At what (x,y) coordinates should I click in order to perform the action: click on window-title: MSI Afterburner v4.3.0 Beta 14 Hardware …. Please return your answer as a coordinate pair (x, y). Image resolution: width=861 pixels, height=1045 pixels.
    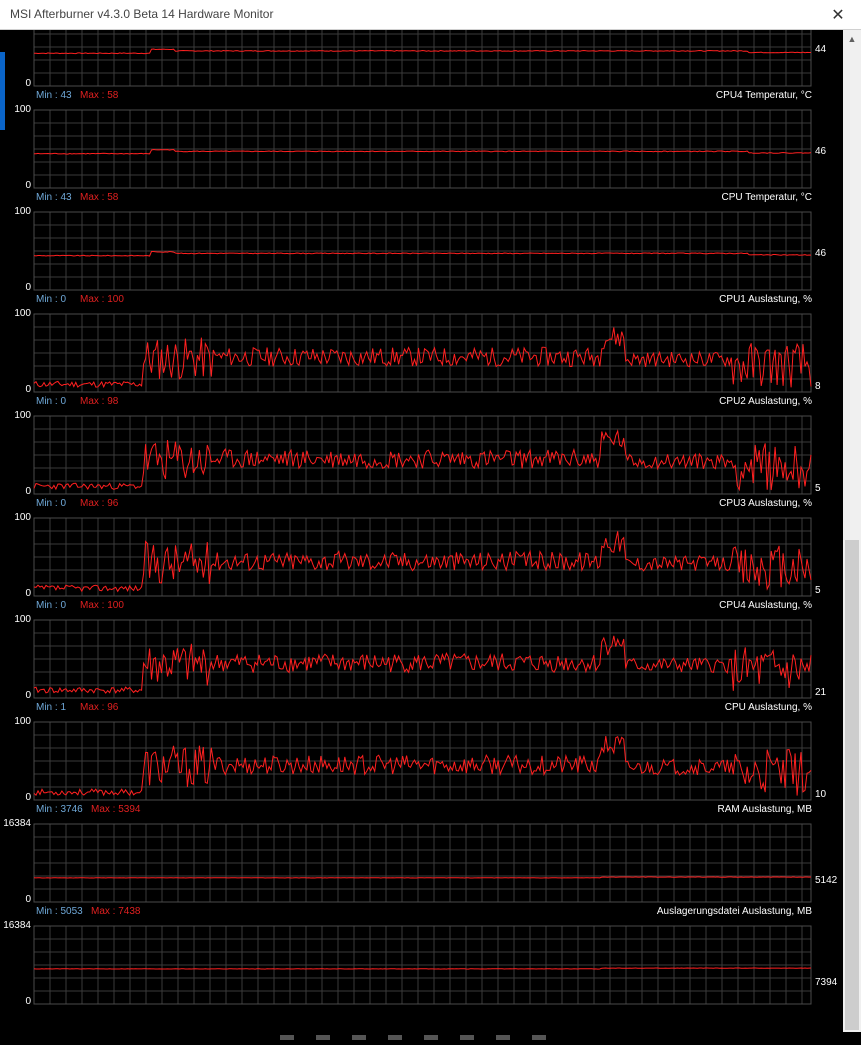
    Looking at the image, I should click on (142, 14).